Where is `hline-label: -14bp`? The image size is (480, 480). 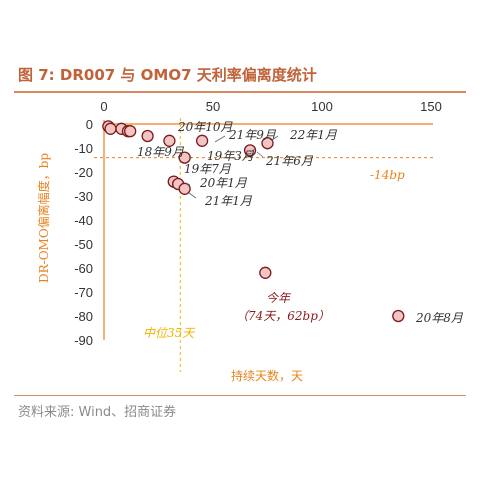 hline-label: -14bp is located at coordinates (387, 175).